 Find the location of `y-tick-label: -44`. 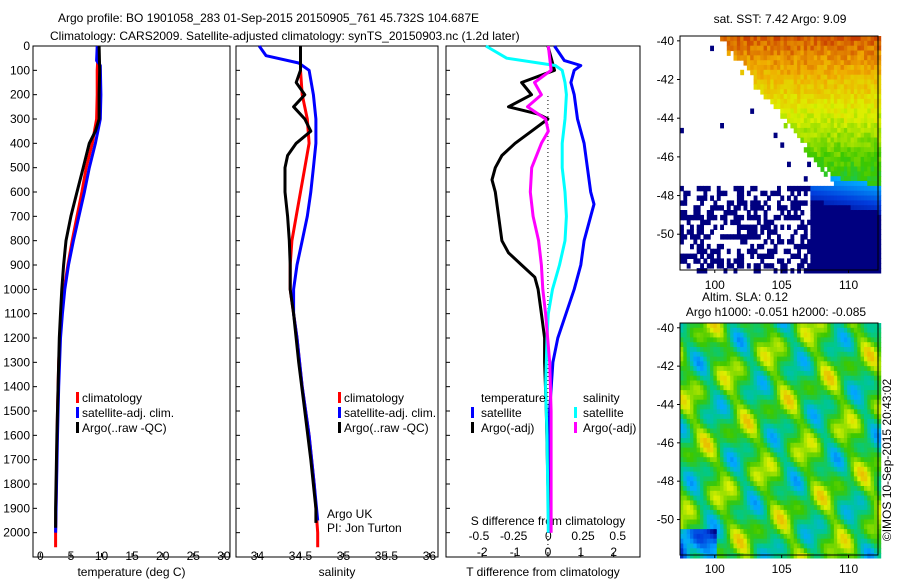

y-tick-label: -44 is located at coordinates (666, 404).